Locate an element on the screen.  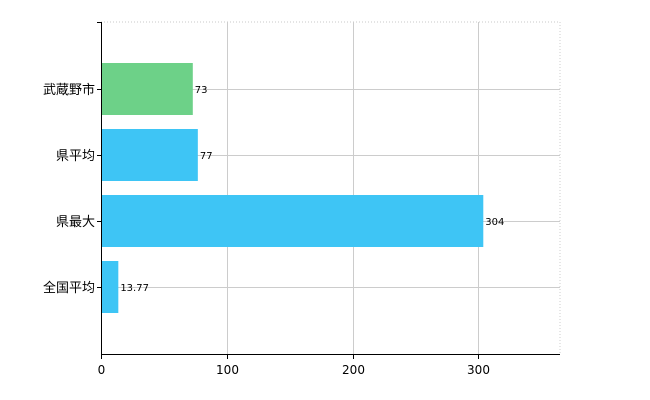
category-label-3: 全国平均 is located at coordinates (69, 288).